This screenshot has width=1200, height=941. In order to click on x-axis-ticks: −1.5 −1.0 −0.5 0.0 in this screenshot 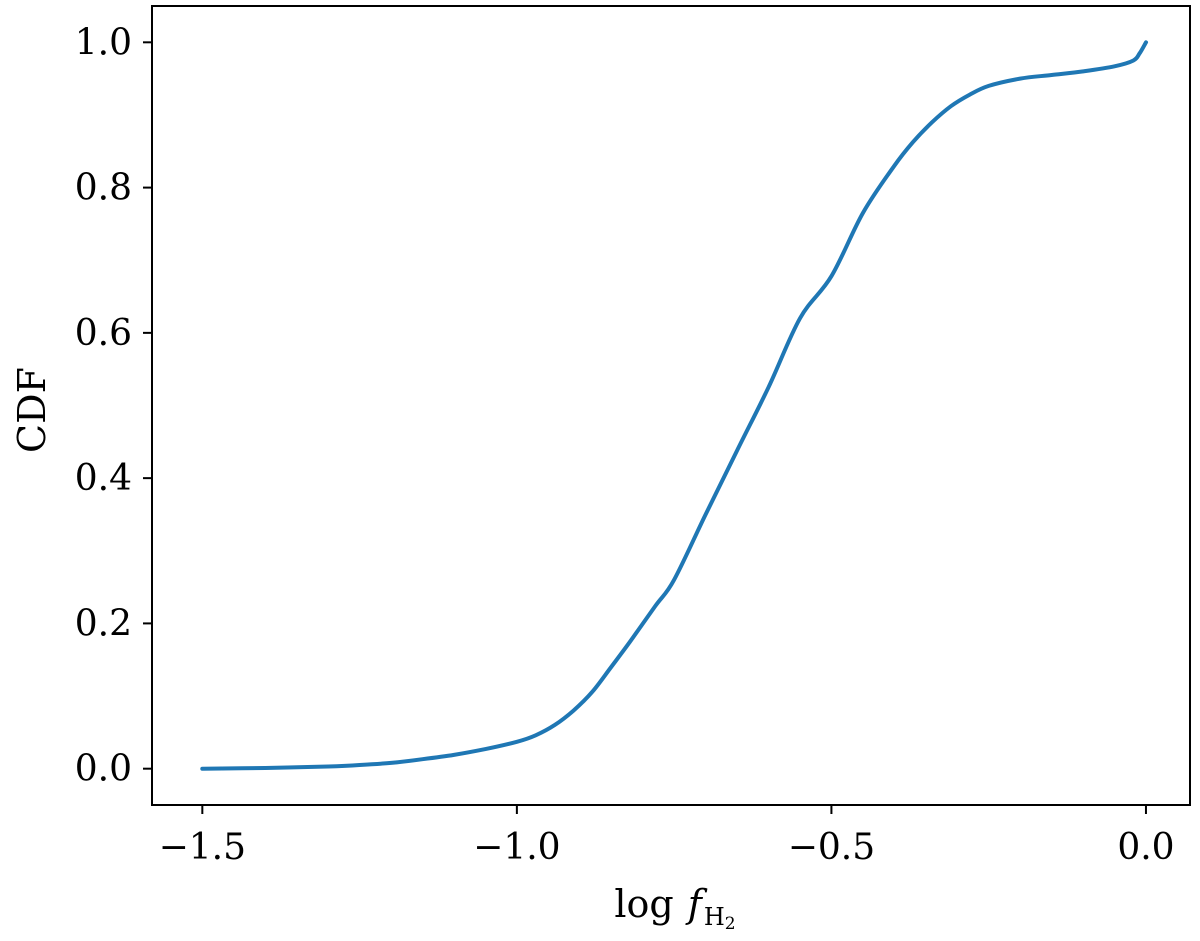, I will do `click(667, 836)`.